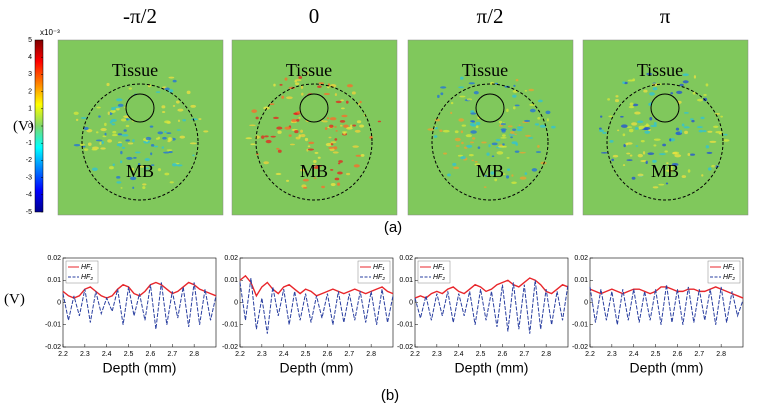 The image size is (762, 410). I want to click on x-tick-label: 2.5, so click(656, 354).